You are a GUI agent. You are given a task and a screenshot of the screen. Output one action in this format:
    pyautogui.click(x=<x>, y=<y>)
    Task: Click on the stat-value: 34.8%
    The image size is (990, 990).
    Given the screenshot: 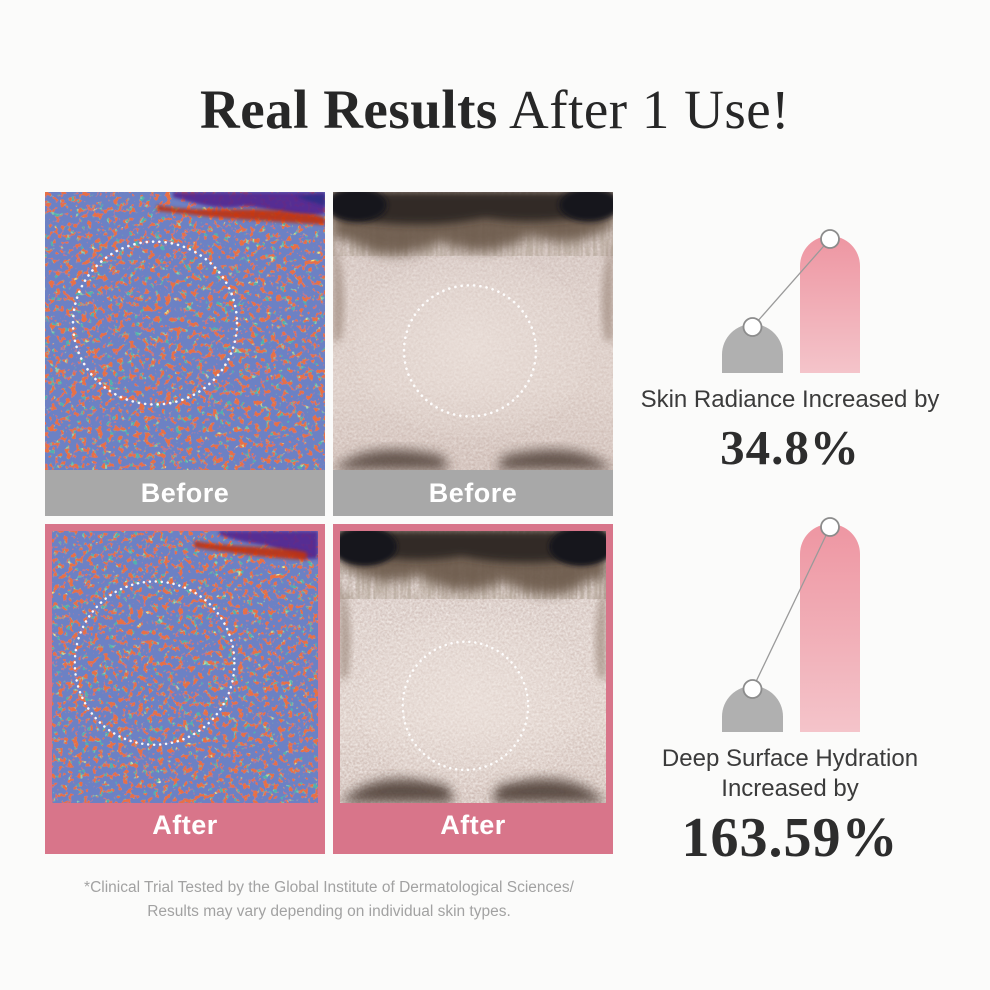 What is the action you would take?
    pyautogui.click(x=790, y=447)
    